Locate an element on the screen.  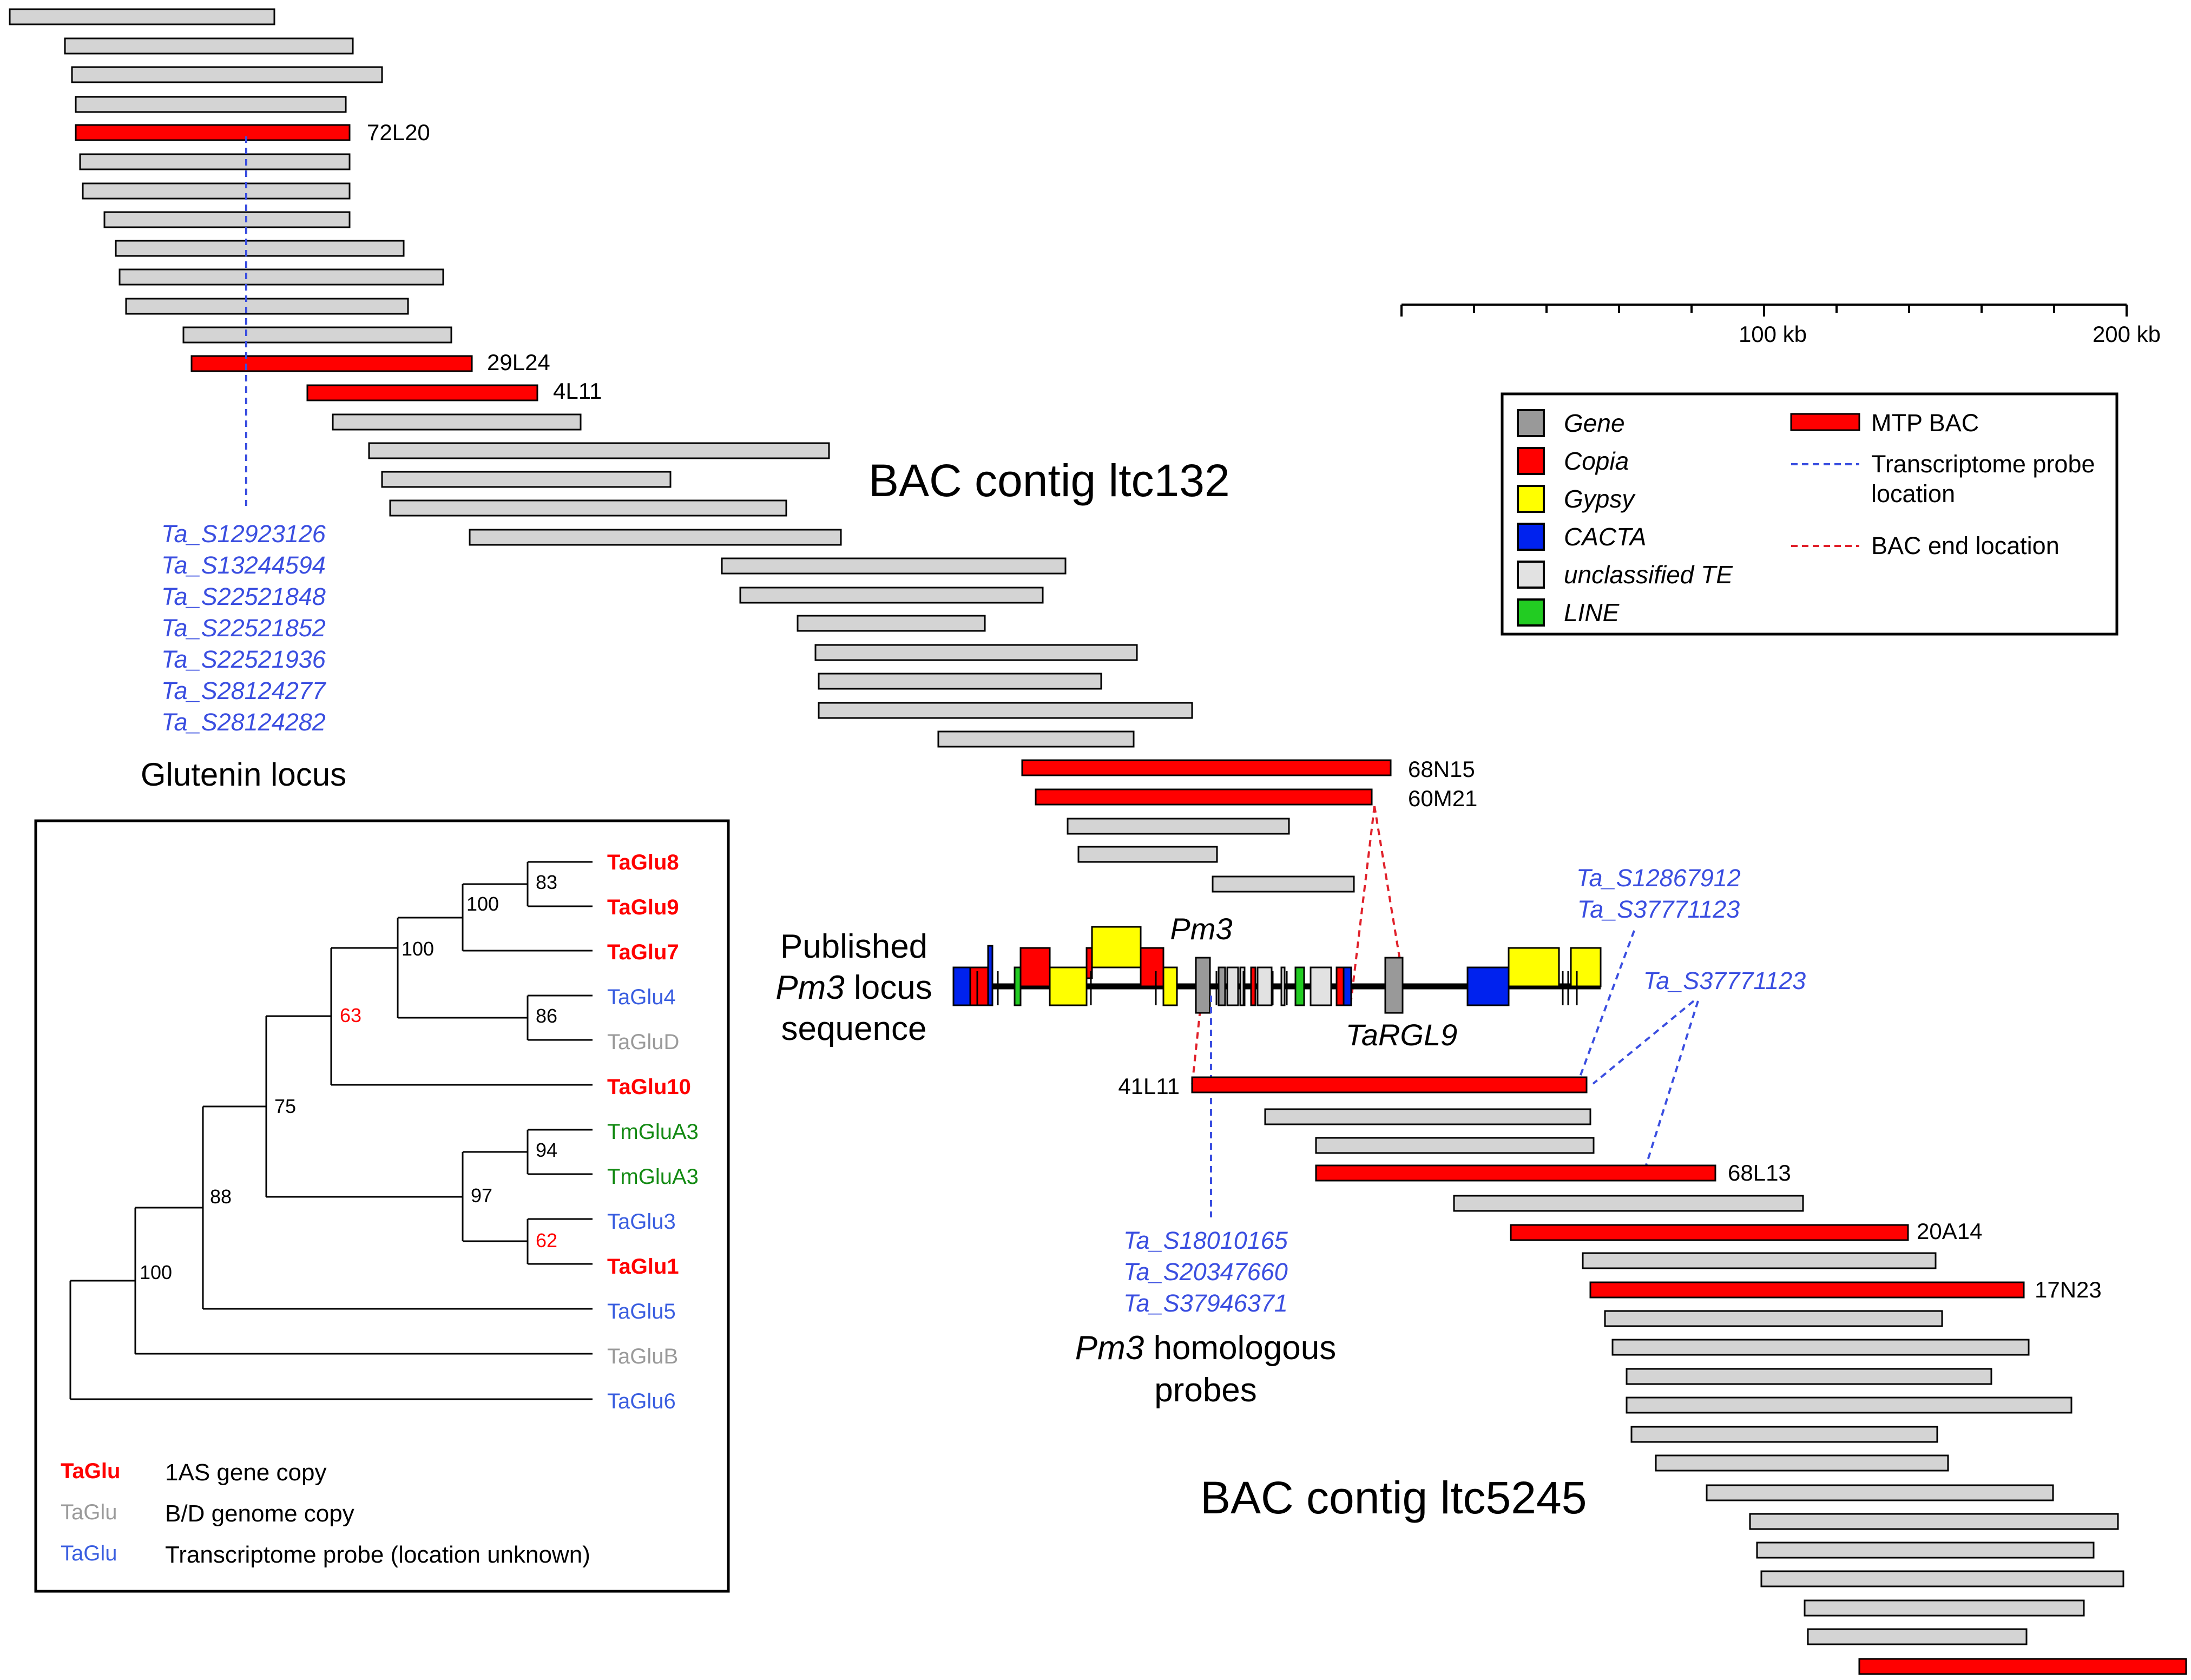
contig-ltc5245-title: BAC contig ltc5245 is located at coordinates (1393, 1497).